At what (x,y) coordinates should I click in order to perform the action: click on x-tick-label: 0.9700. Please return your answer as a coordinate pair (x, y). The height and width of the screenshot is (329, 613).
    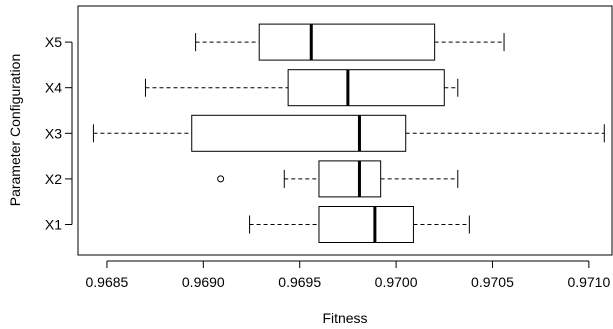
    Looking at the image, I should click on (396, 282).